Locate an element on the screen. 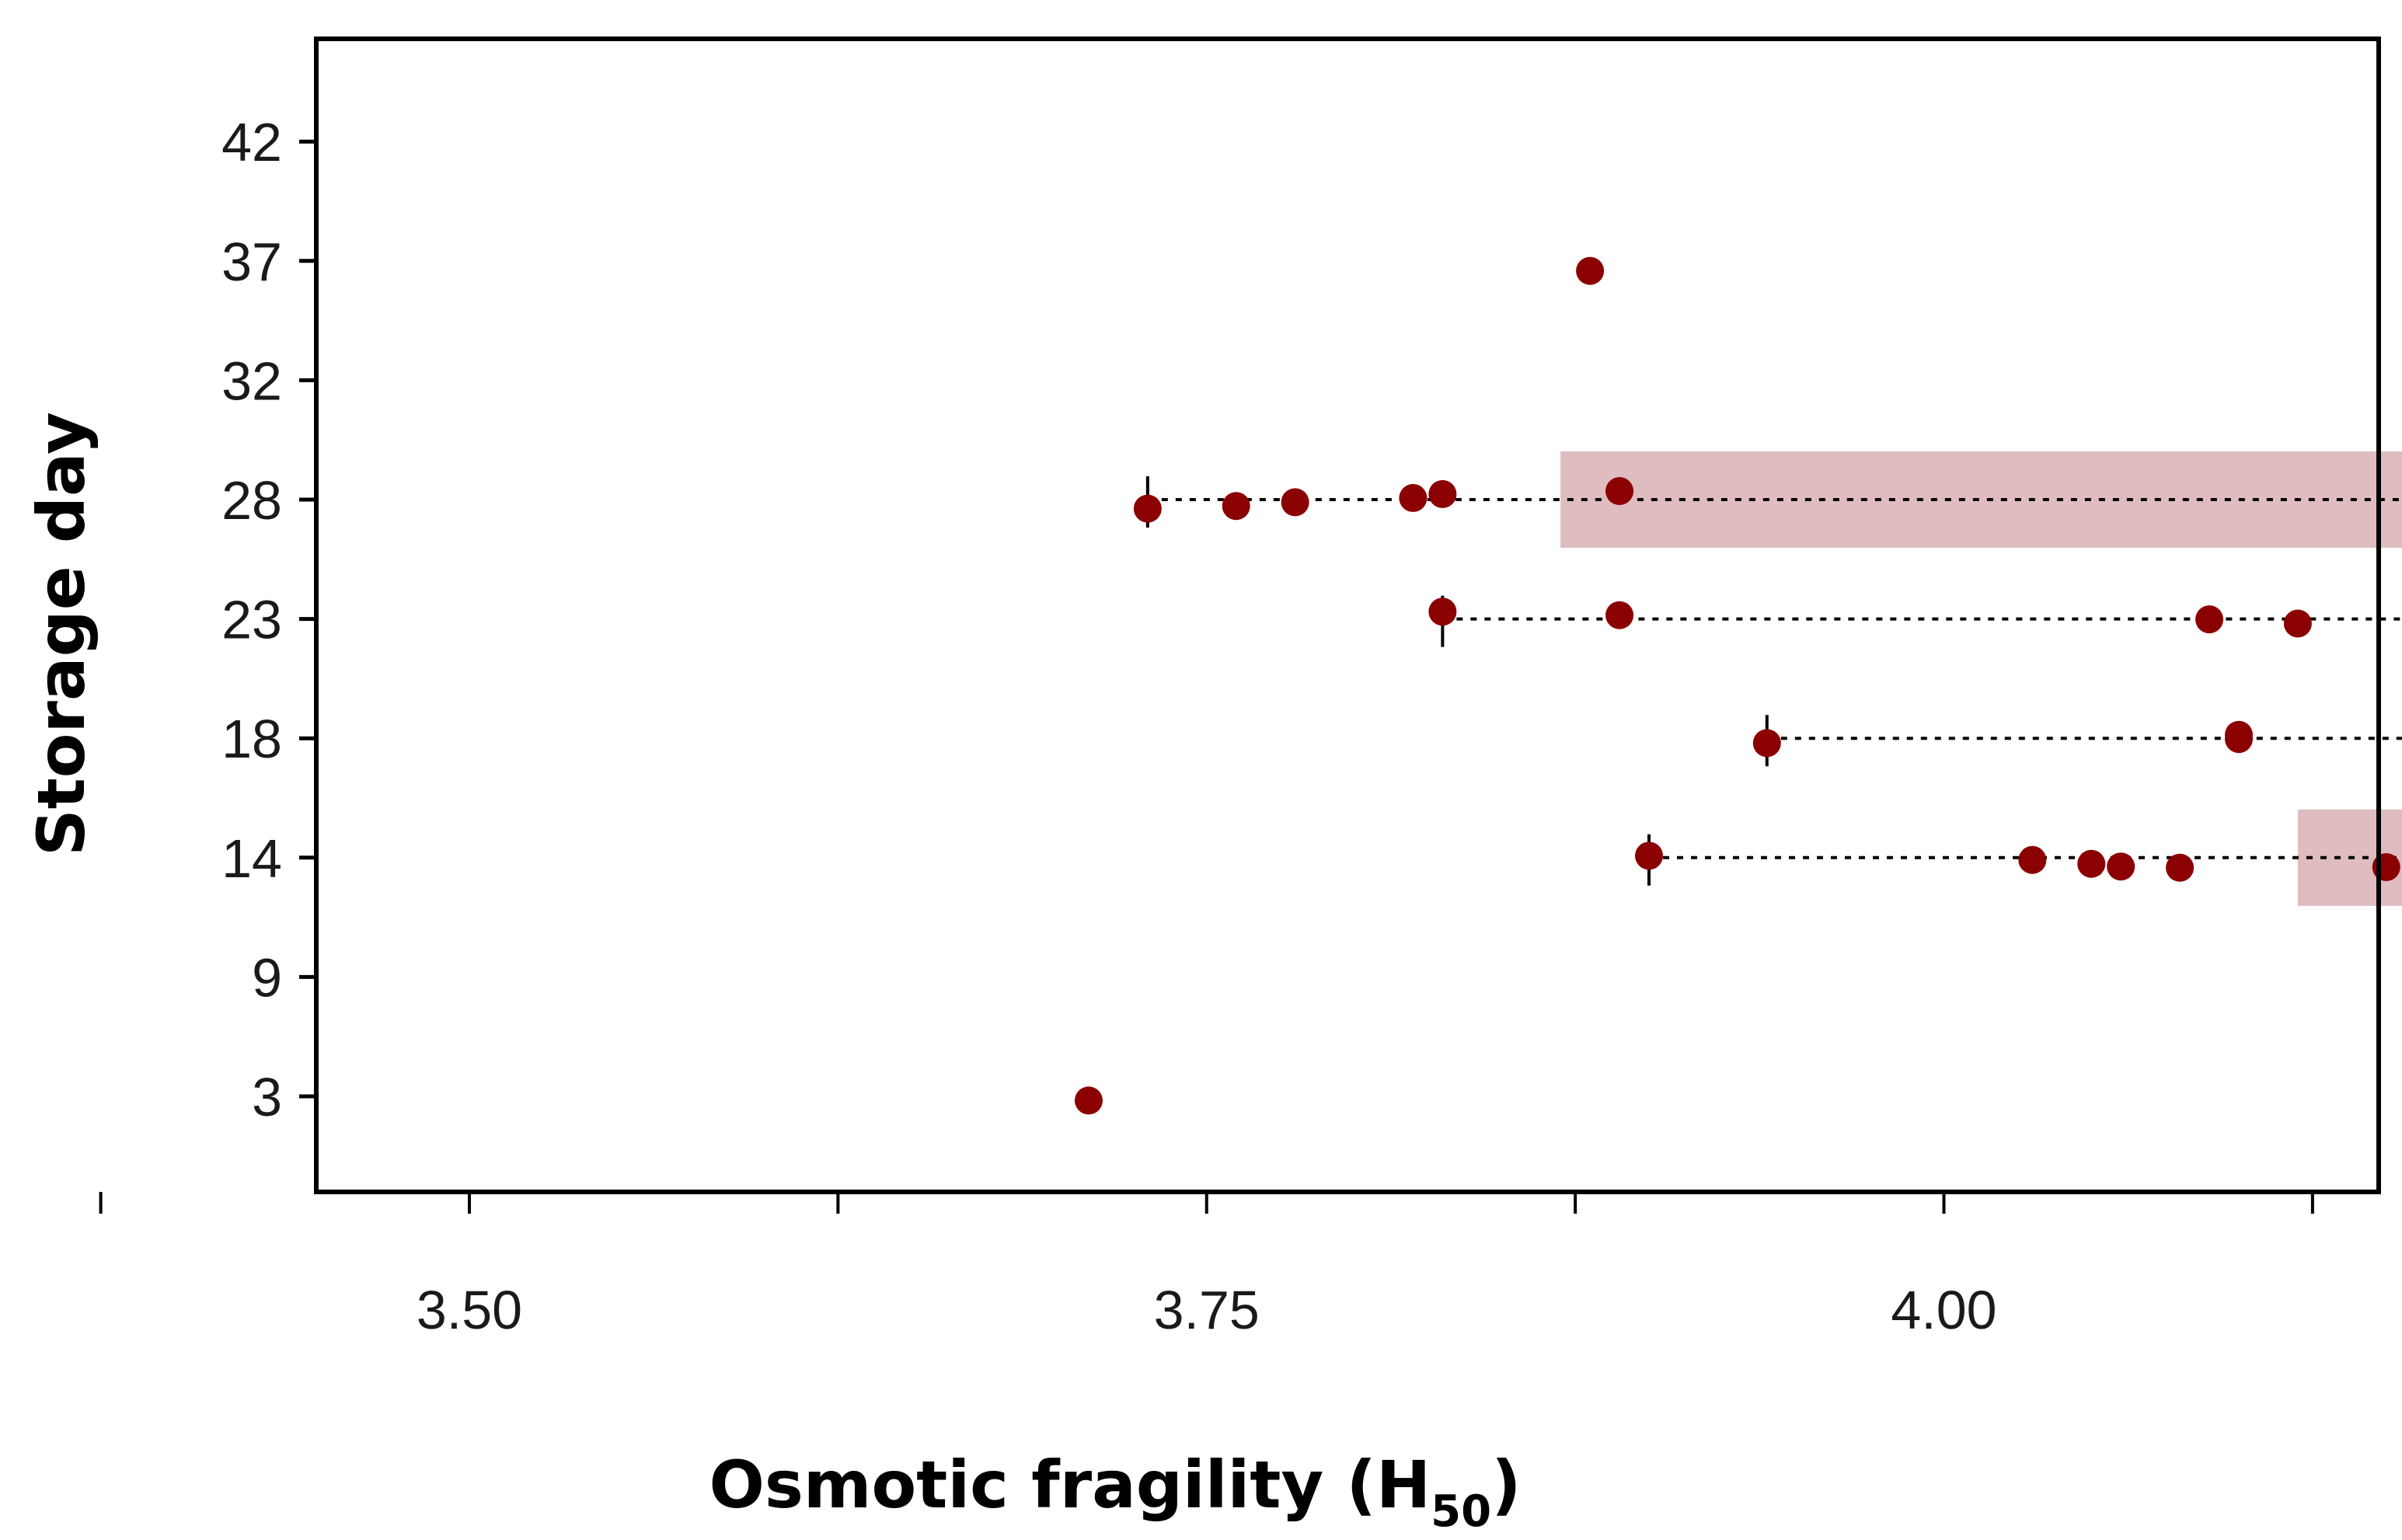 This screenshot has height=1540, width=2402. y-tick-label: 28 is located at coordinates (251, 500).